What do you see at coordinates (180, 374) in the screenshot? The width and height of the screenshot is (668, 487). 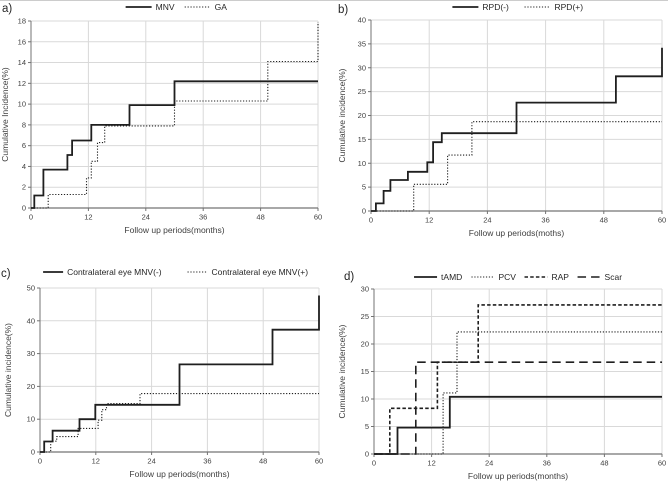 I see `series-line-Contralateral eye MNV(-)` at bounding box center [180, 374].